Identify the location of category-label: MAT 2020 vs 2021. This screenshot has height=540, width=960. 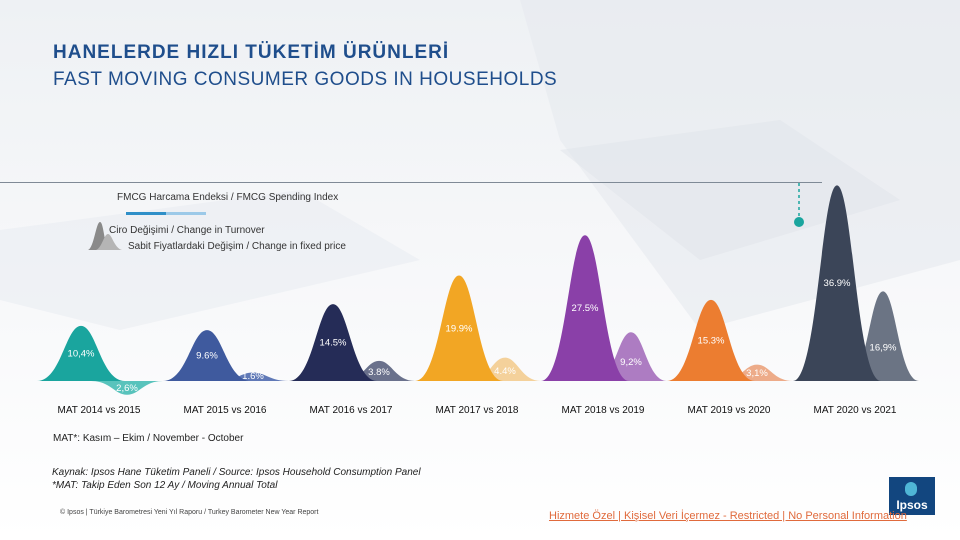
(854, 410).